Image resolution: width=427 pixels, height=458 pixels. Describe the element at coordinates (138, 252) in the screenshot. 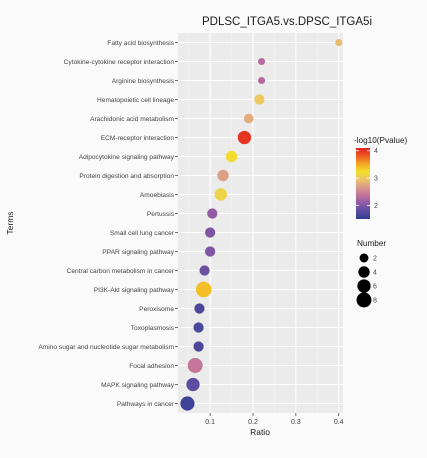

I see `term-label: PPAR signaling pathway` at that location.